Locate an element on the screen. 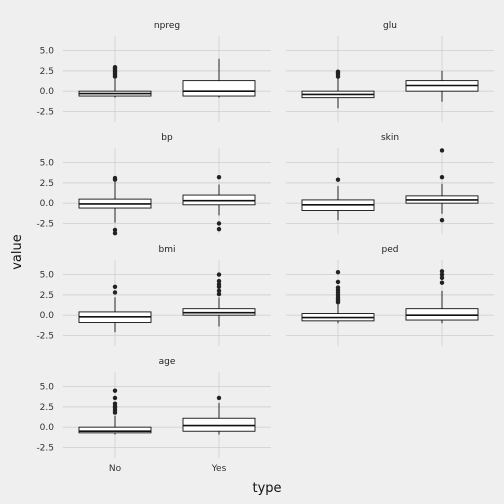 This screenshot has height=504, width=504. box-skin-no is located at coordinates (338, 199).